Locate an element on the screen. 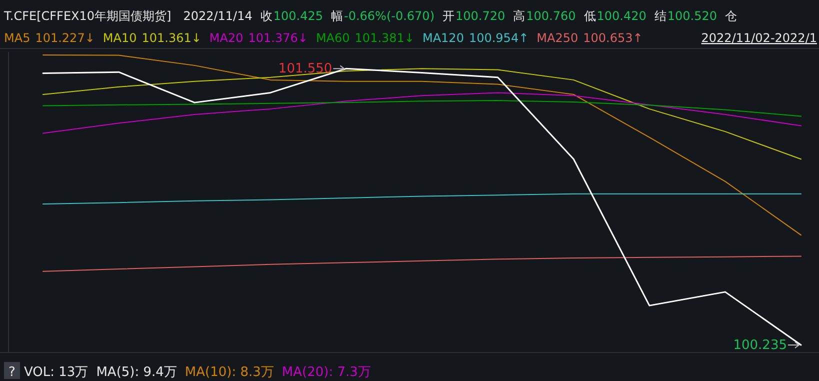  text: 100.954↑ is located at coordinates (498, 38).